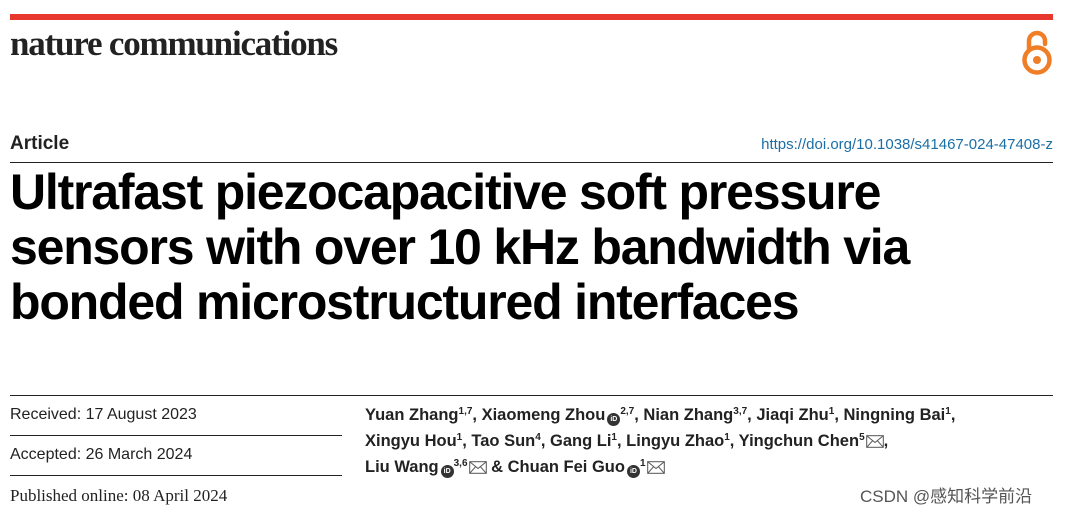 This screenshot has width=1068, height=511. Describe the element at coordinates (566, 467) in the screenshot. I see `author-name: Chuan Fei Guo` at that location.